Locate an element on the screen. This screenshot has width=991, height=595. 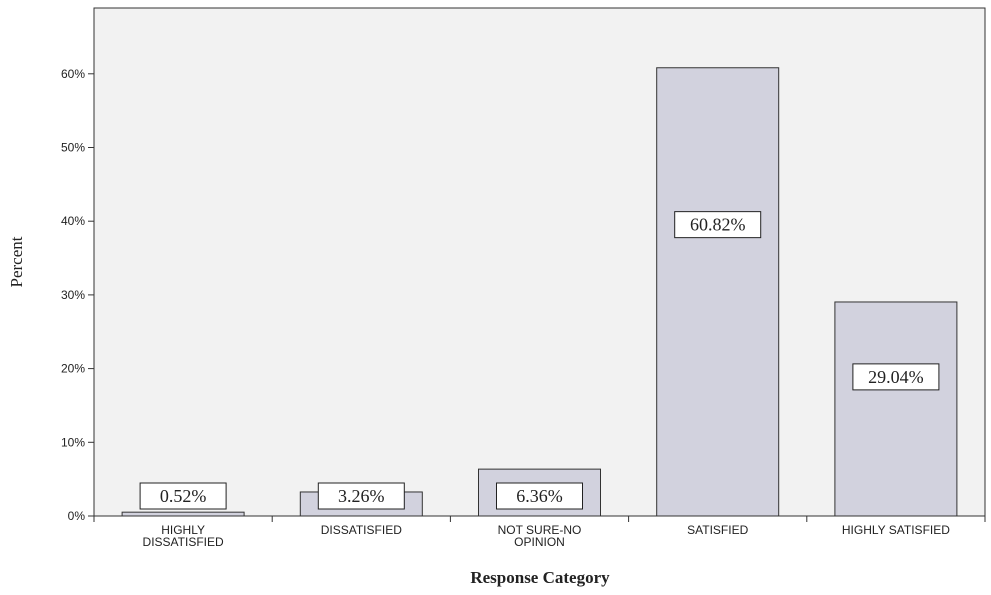
data-label-text: 29.04% is located at coordinates (896, 377).